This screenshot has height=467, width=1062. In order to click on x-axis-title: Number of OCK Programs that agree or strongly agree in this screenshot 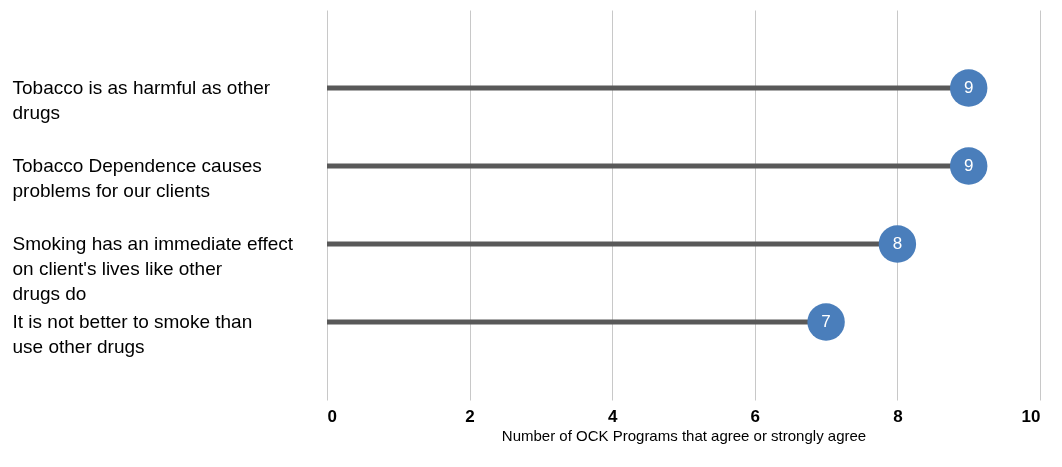, I will do `click(684, 435)`.